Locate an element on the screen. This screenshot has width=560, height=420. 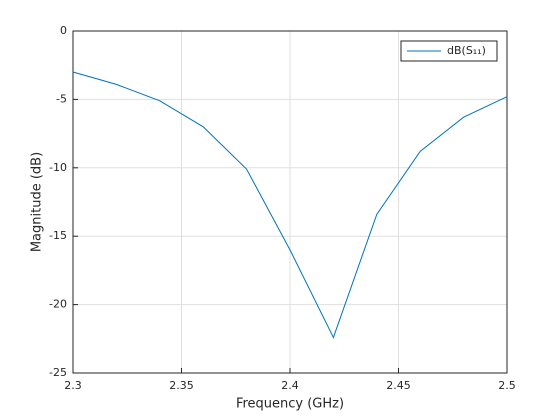
x-tick-label: 2.45 is located at coordinates (398, 385).